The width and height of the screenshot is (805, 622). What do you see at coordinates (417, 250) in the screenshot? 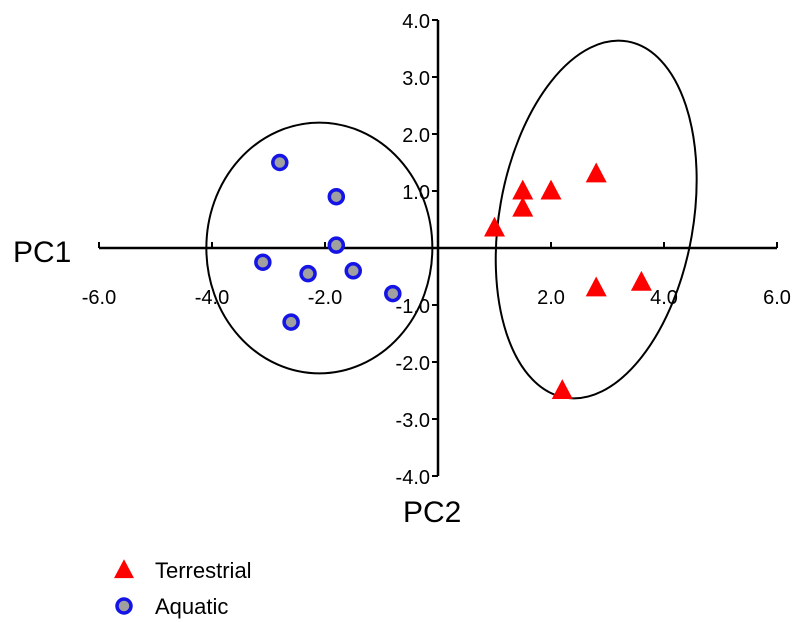
I see `y-ticks: 4.0 3.0 2.0 1.0 -1.0 -2.0 -3.0 -4.0` at bounding box center [417, 250].